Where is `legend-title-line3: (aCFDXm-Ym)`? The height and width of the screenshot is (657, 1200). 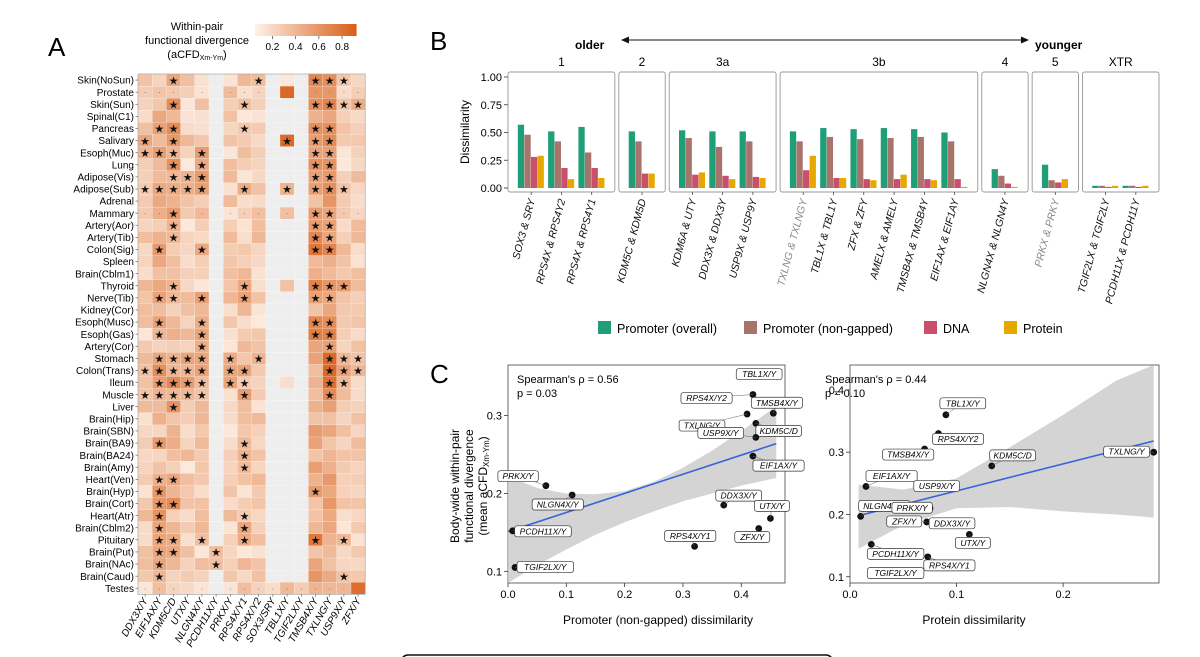
legend-title-line3: (aCFDXm-Ym) is located at coordinates (196, 55).